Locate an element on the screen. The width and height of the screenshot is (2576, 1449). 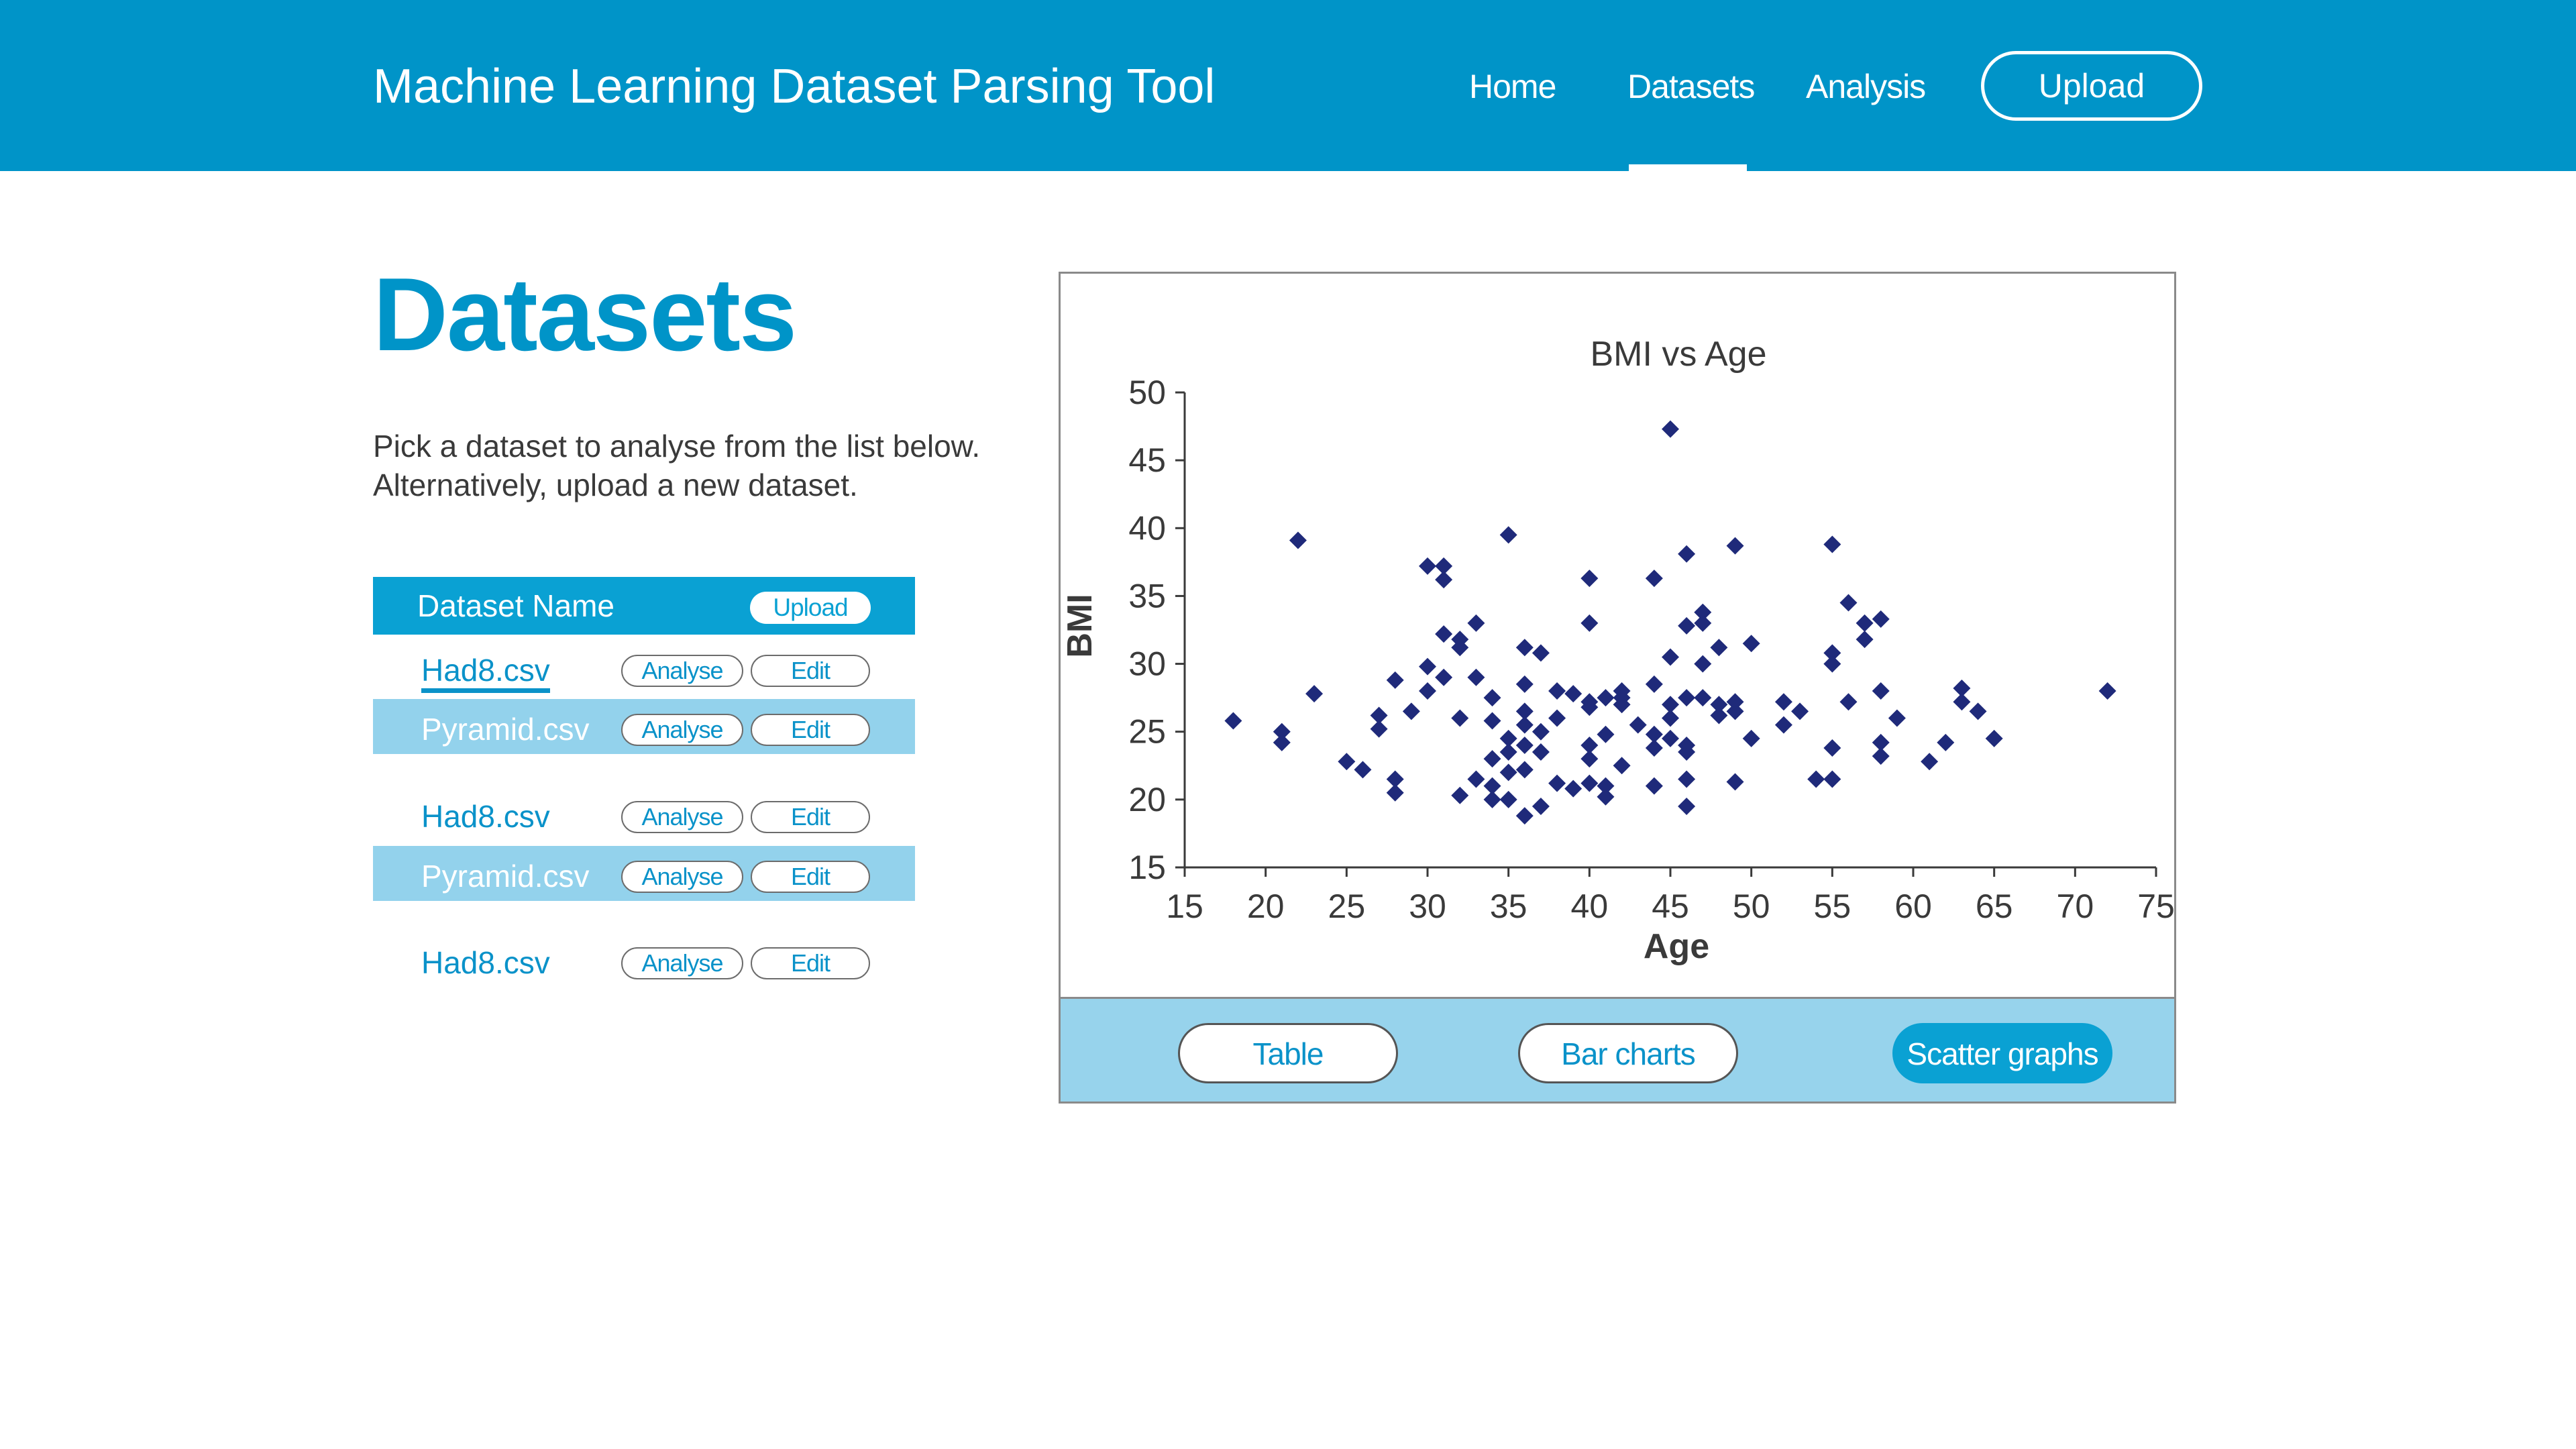
bar-charts-view-button: Bar charts is located at coordinates (1628, 1053).